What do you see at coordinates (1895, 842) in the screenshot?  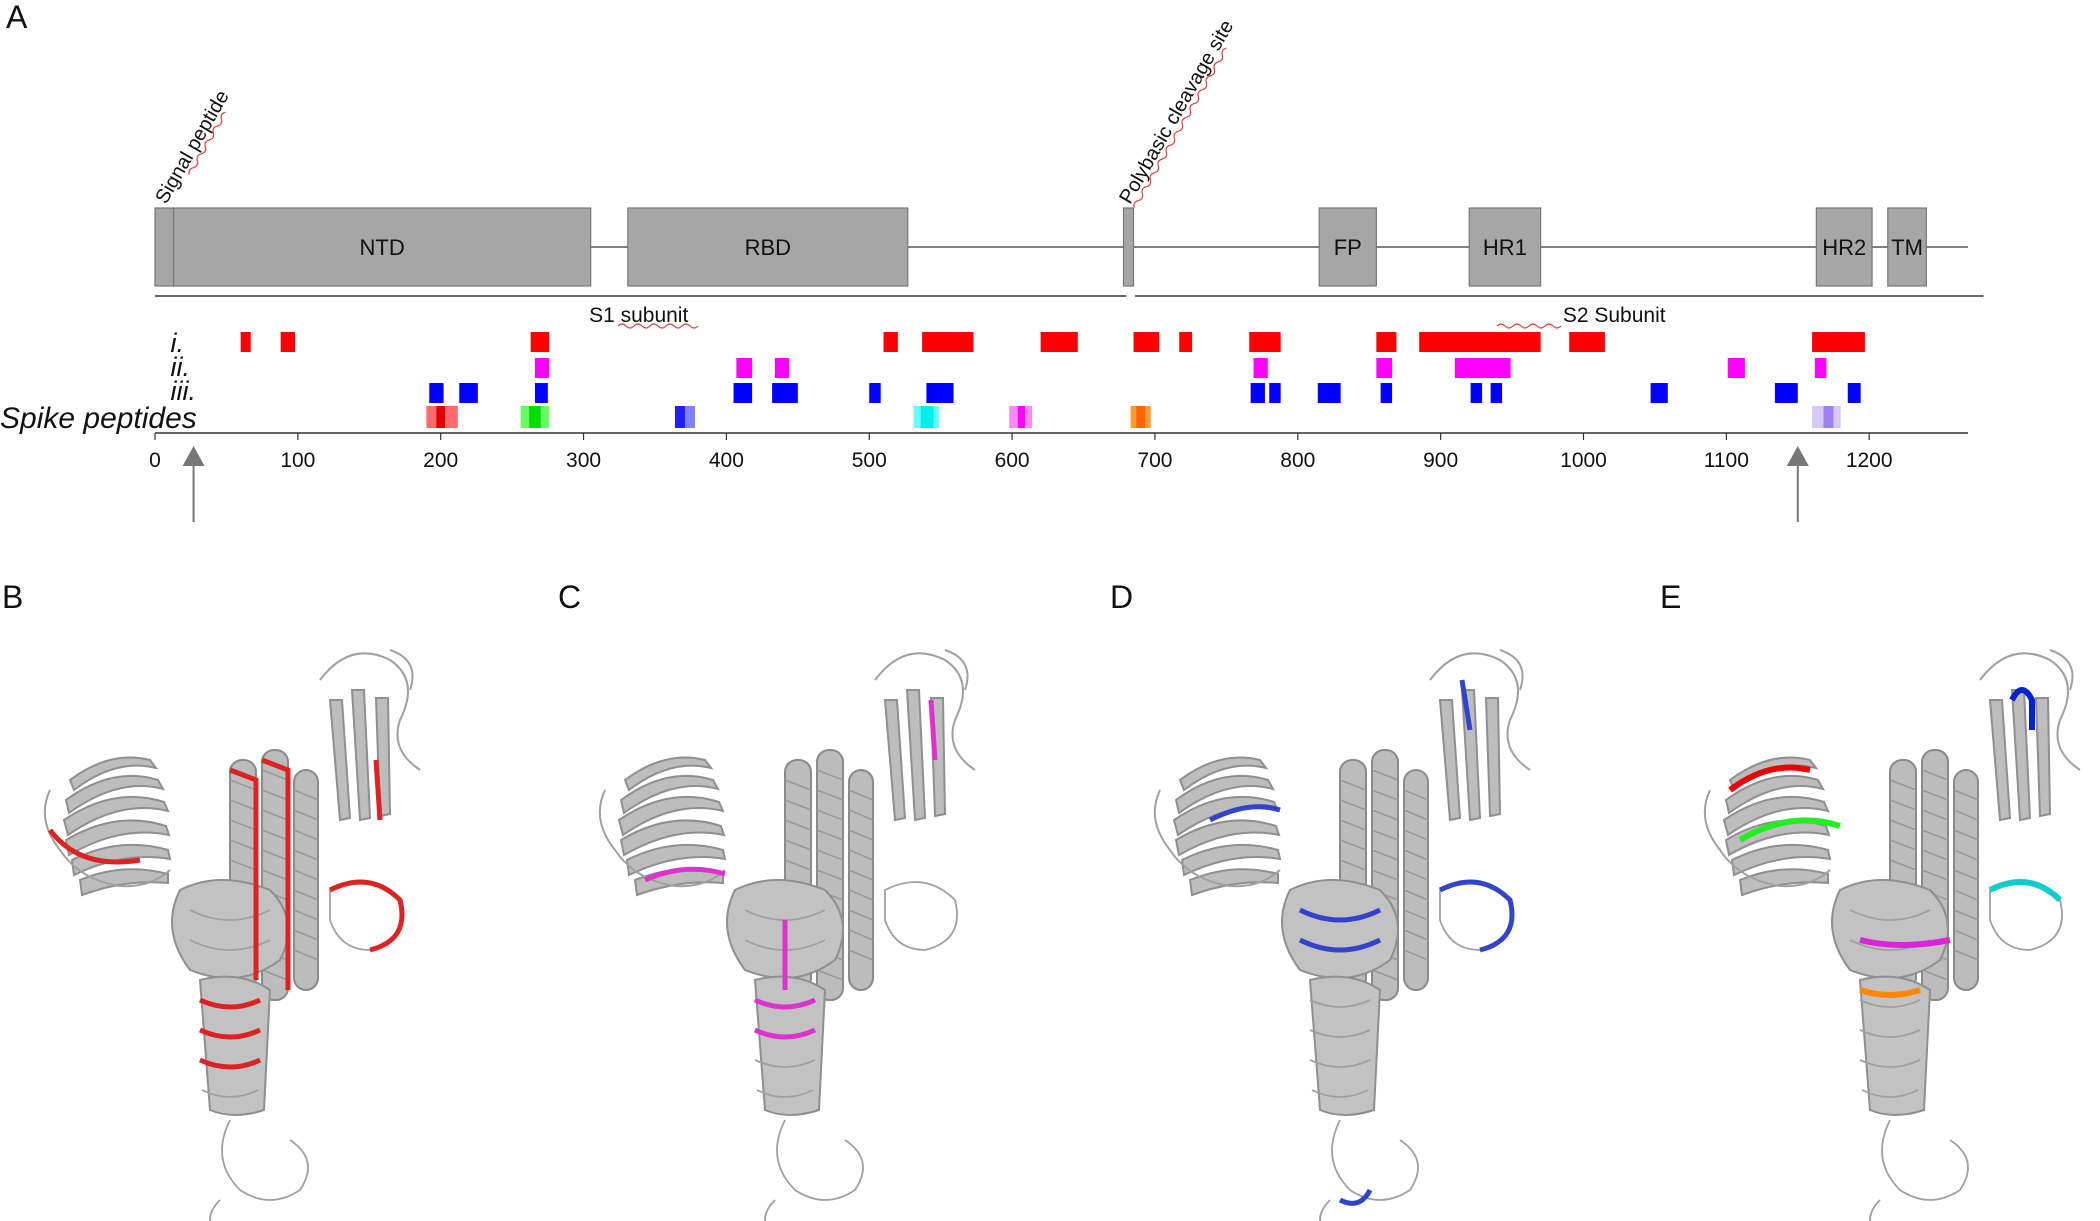 I see `highlight-e` at bounding box center [1895, 842].